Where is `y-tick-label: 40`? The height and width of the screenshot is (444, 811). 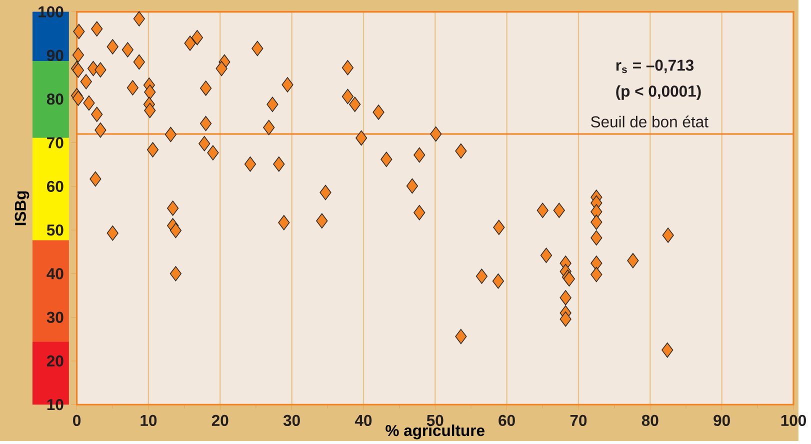
y-tick-label: 40 is located at coordinates (55, 274).